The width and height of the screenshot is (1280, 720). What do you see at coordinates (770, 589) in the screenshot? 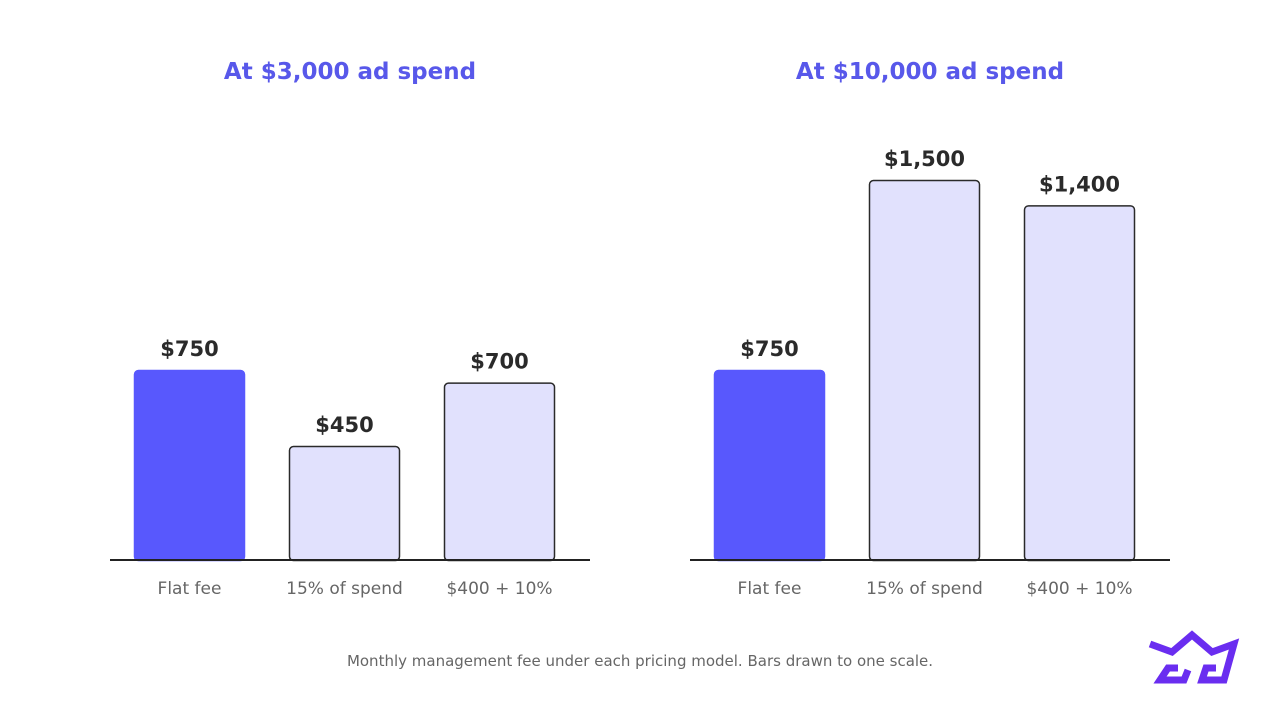
I see `category-label-2-1: Flat fee` at bounding box center [770, 589].